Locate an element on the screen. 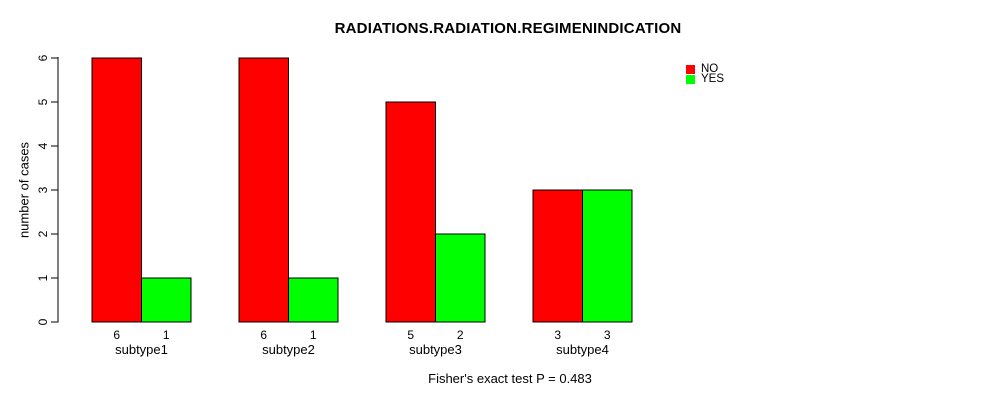  legend-item-no: NO is located at coordinates (705, 69).